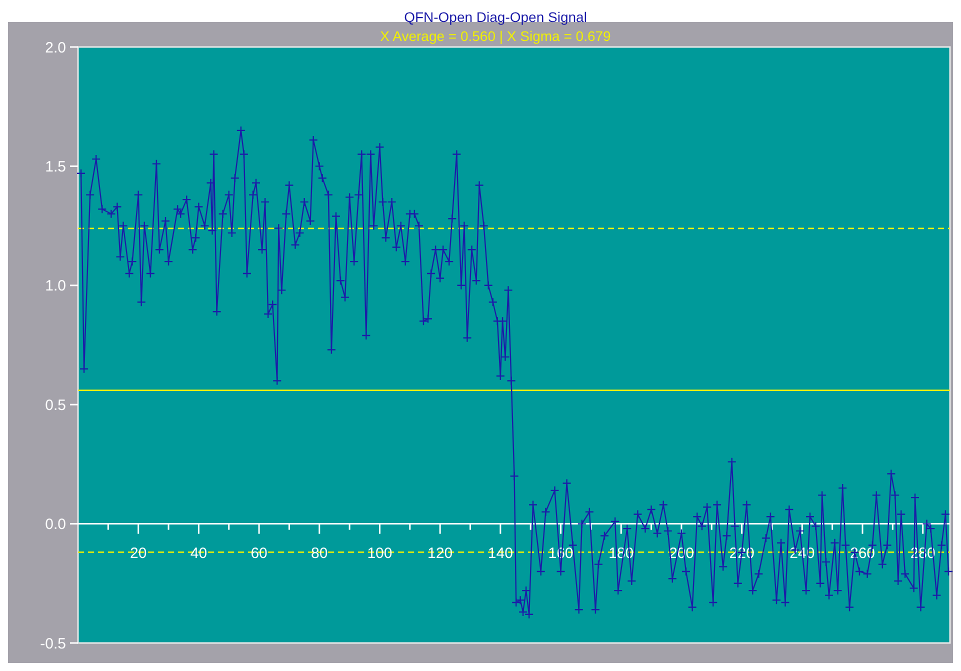 The height and width of the screenshot is (671, 961). What do you see at coordinates (55, 167) in the screenshot?
I see `y-tick-label: 1.5` at bounding box center [55, 167].